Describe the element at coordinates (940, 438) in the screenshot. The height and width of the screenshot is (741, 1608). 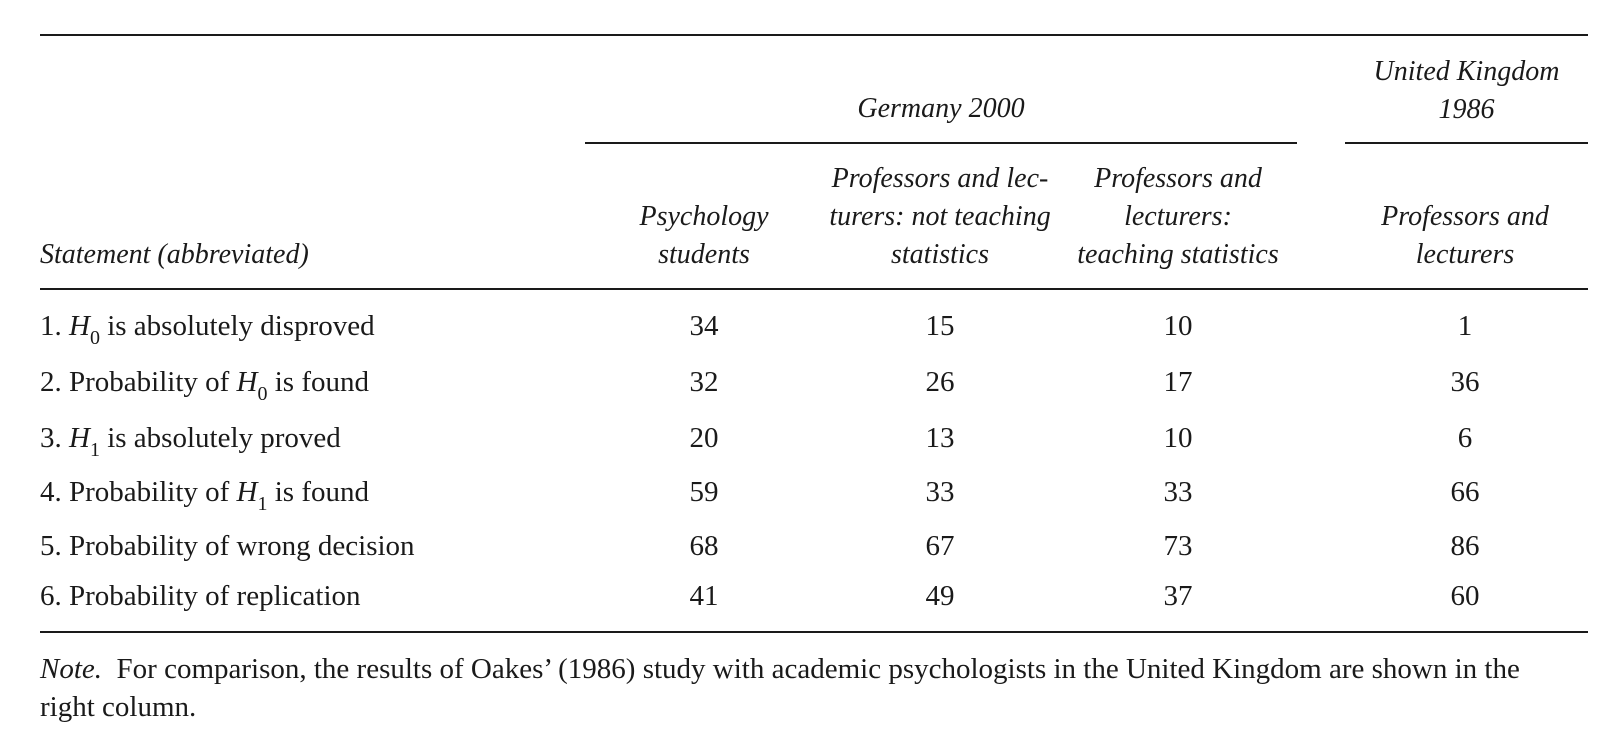
I see `value-cell: 13` at that location.